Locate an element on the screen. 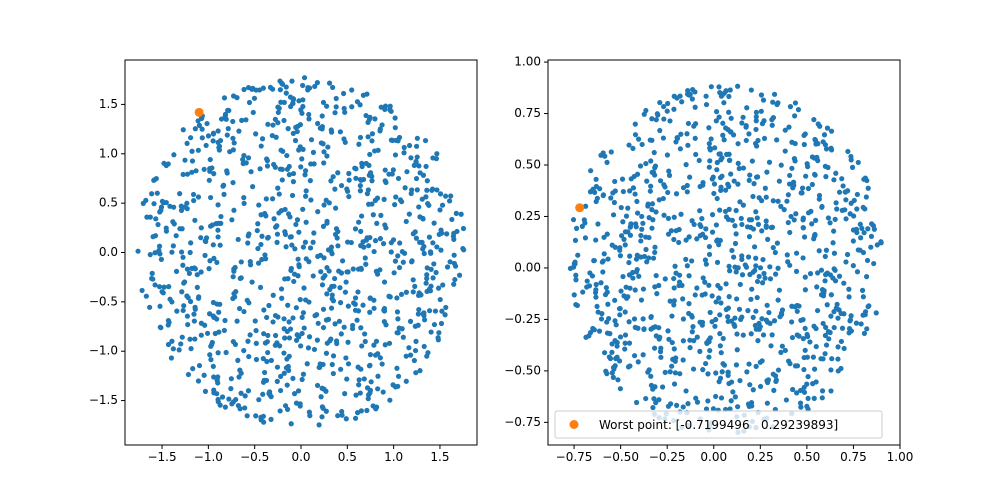 The width and height of the screenshot is (1000, 500). x-tick-label: 0.5 is located at coordinates (347, 457).